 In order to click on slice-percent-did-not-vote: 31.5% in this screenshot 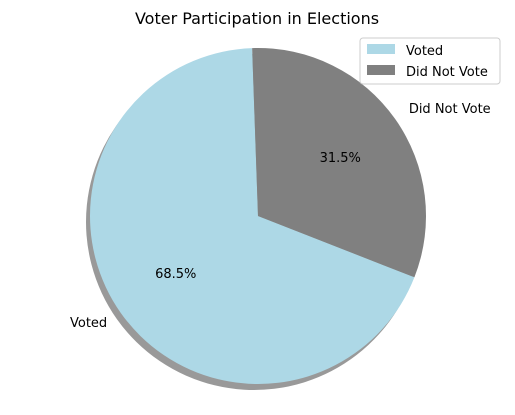, I will do `click(340, 158)`.